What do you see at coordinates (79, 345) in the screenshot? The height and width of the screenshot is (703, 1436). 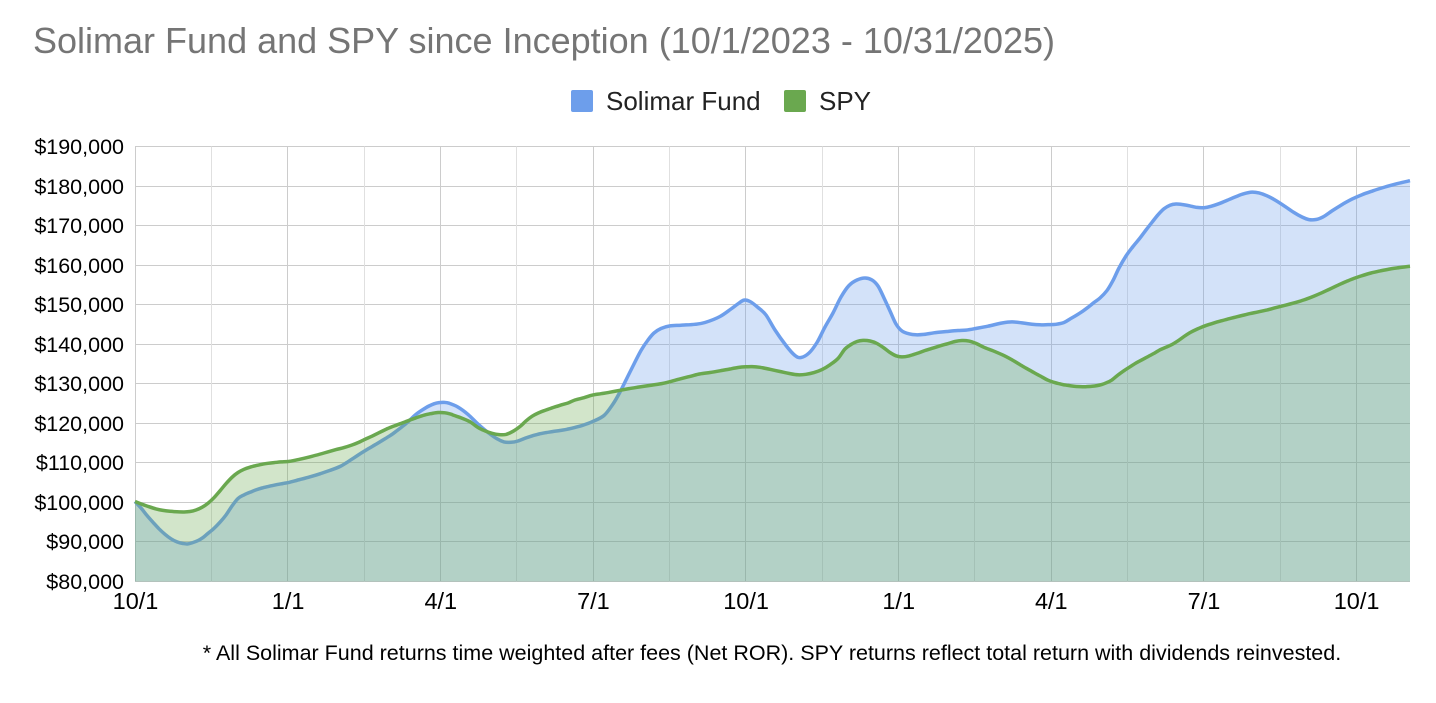 I see `svg-text: $140,000` at bounding box center [79, 345].